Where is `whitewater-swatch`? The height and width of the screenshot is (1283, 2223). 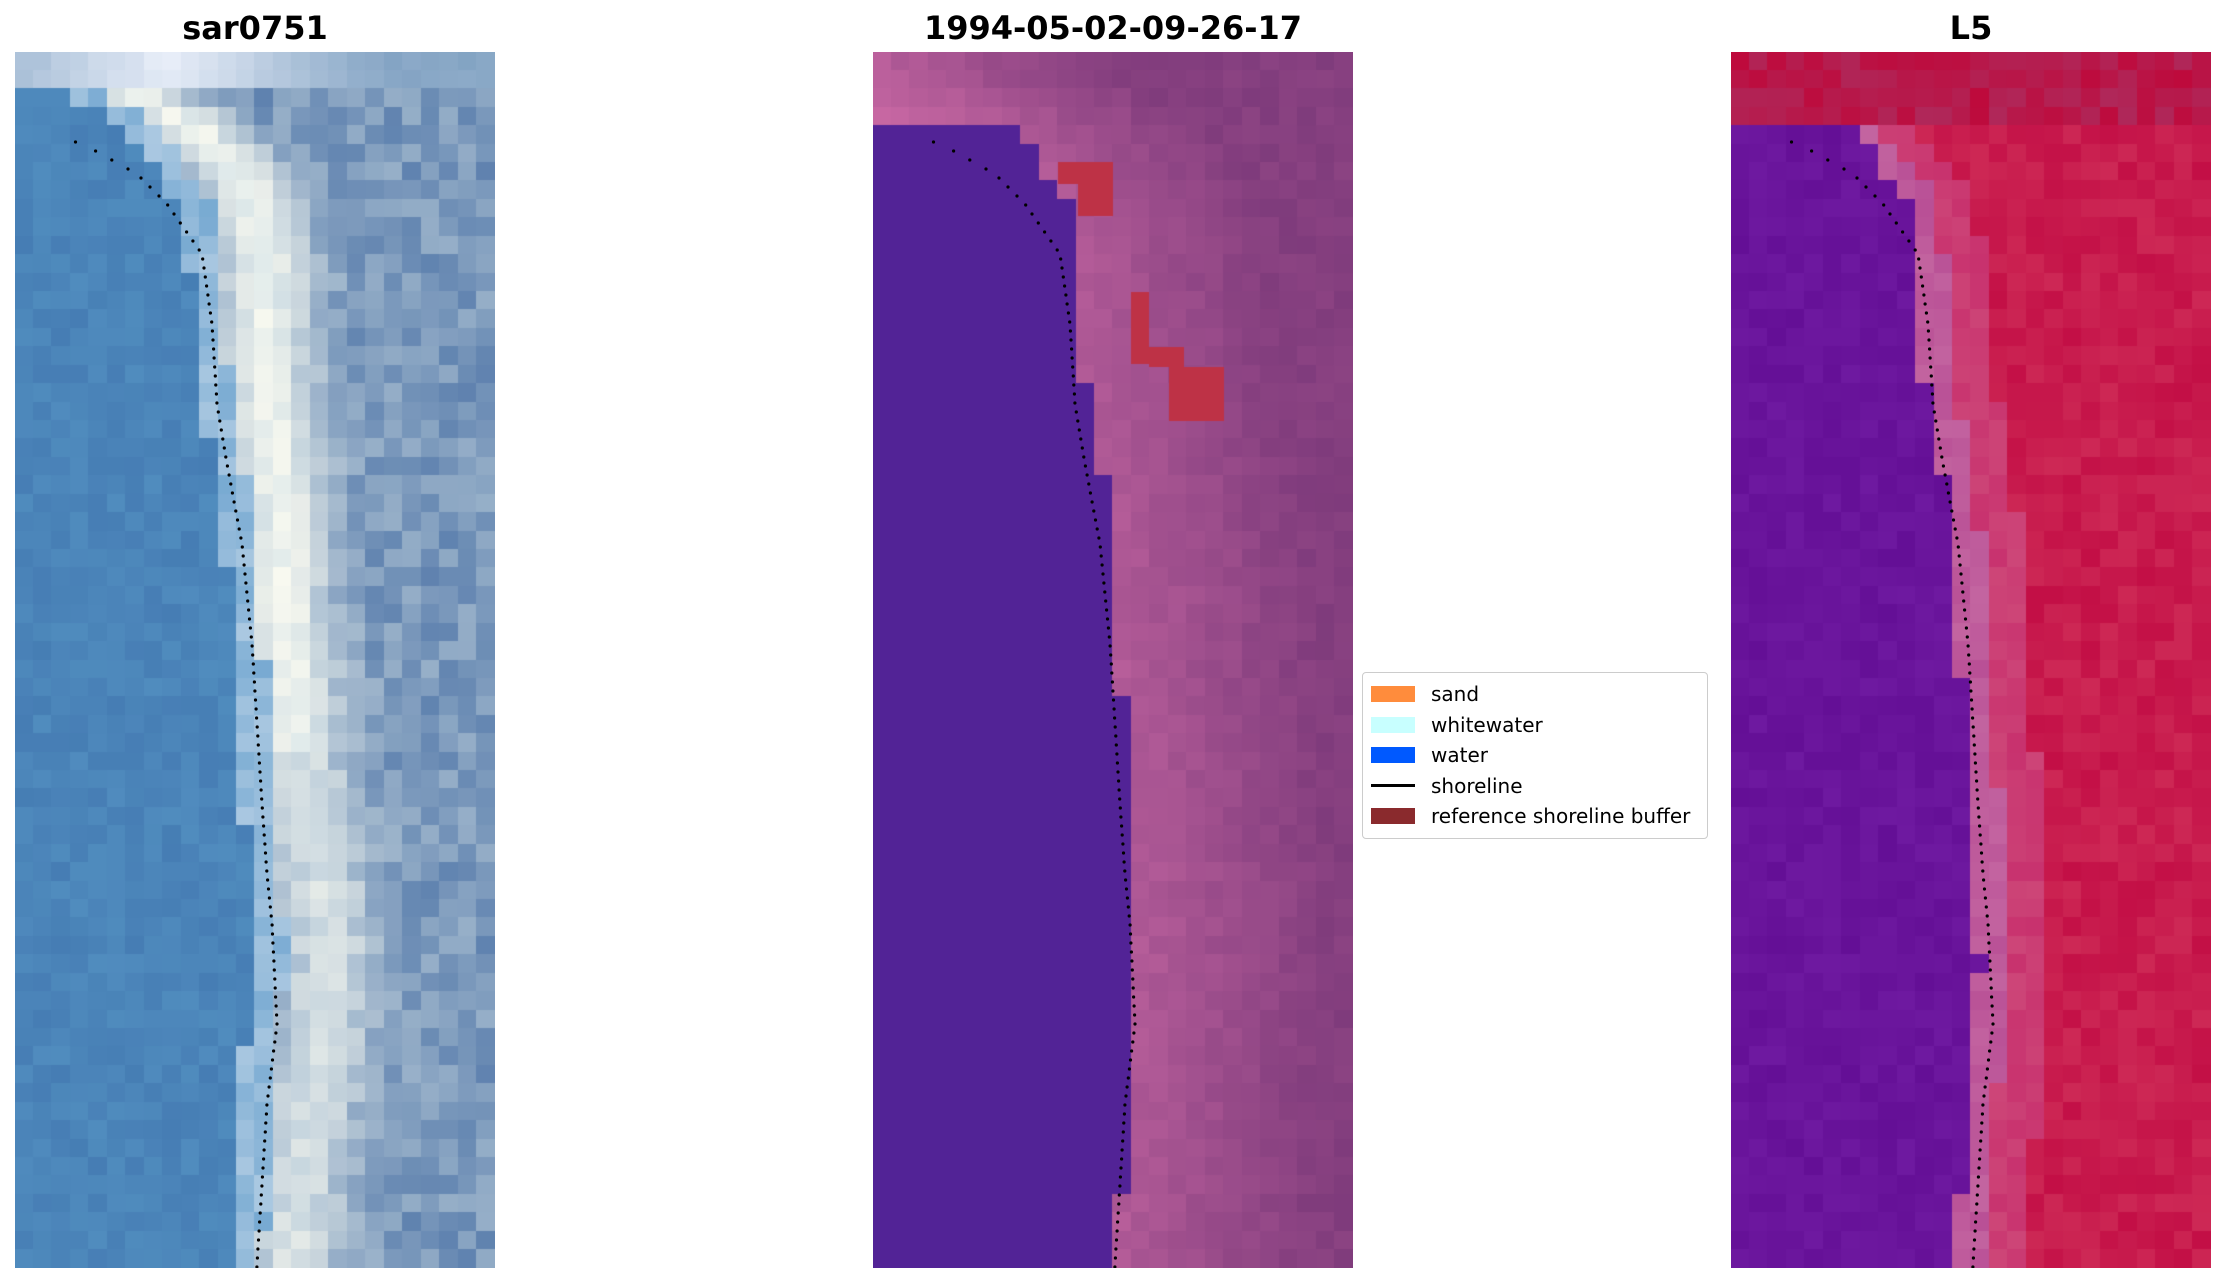 whitewater-swatch is located at coordinates (1393, 724).